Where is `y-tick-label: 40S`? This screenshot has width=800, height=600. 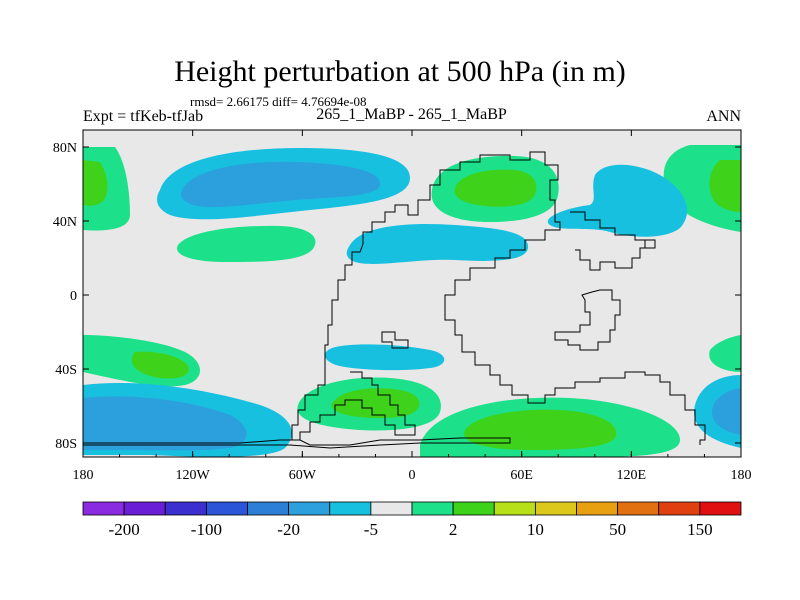 y-tick-label: 40S is located at coordinates (66, 370).